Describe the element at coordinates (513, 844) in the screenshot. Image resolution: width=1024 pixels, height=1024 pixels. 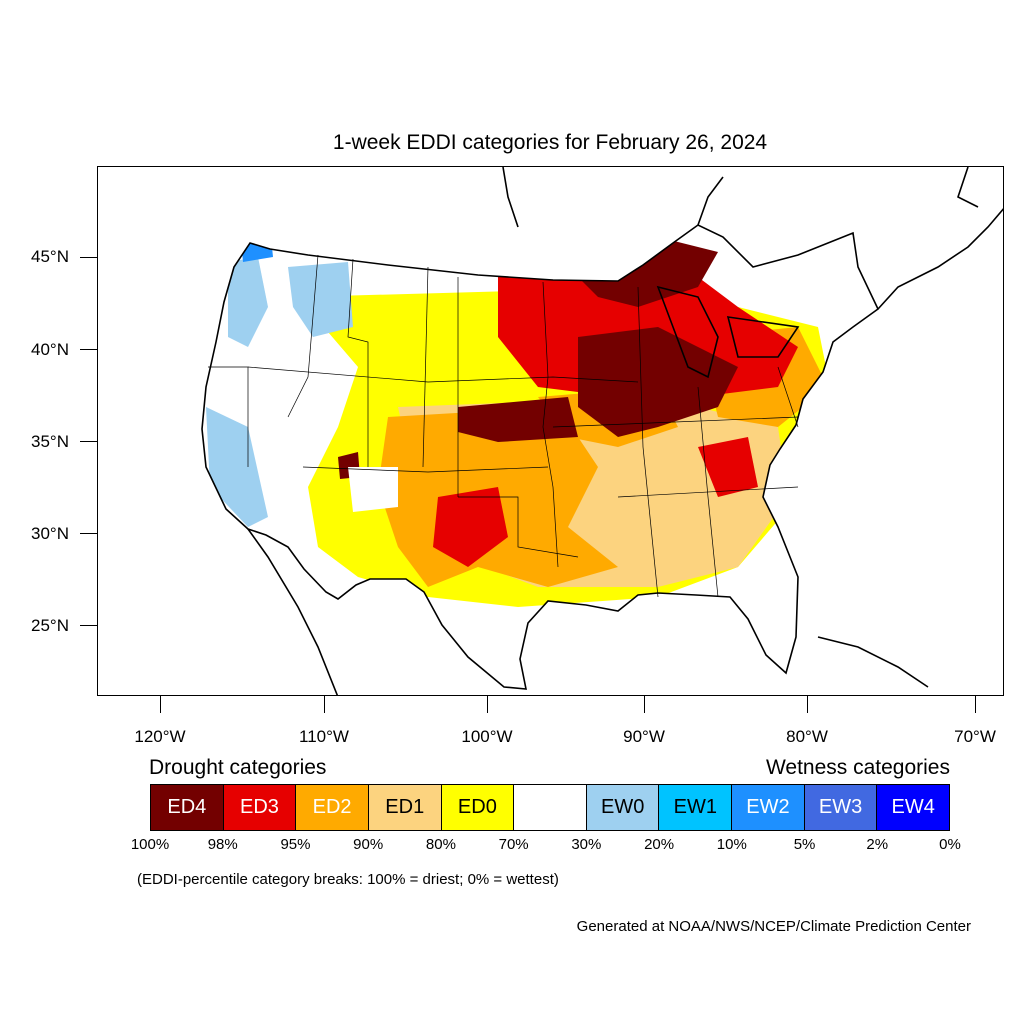
I see `percentile-label: 70%` at that location.